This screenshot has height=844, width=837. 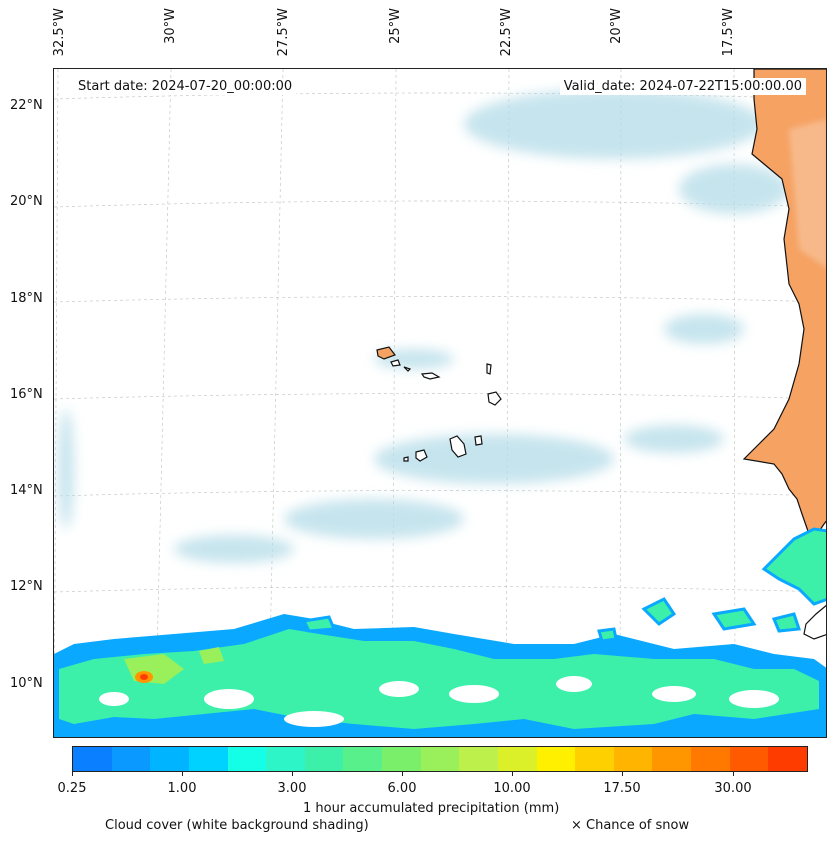 I want to click on lat-label-10n: 10°N, so click(x=26, y=683).